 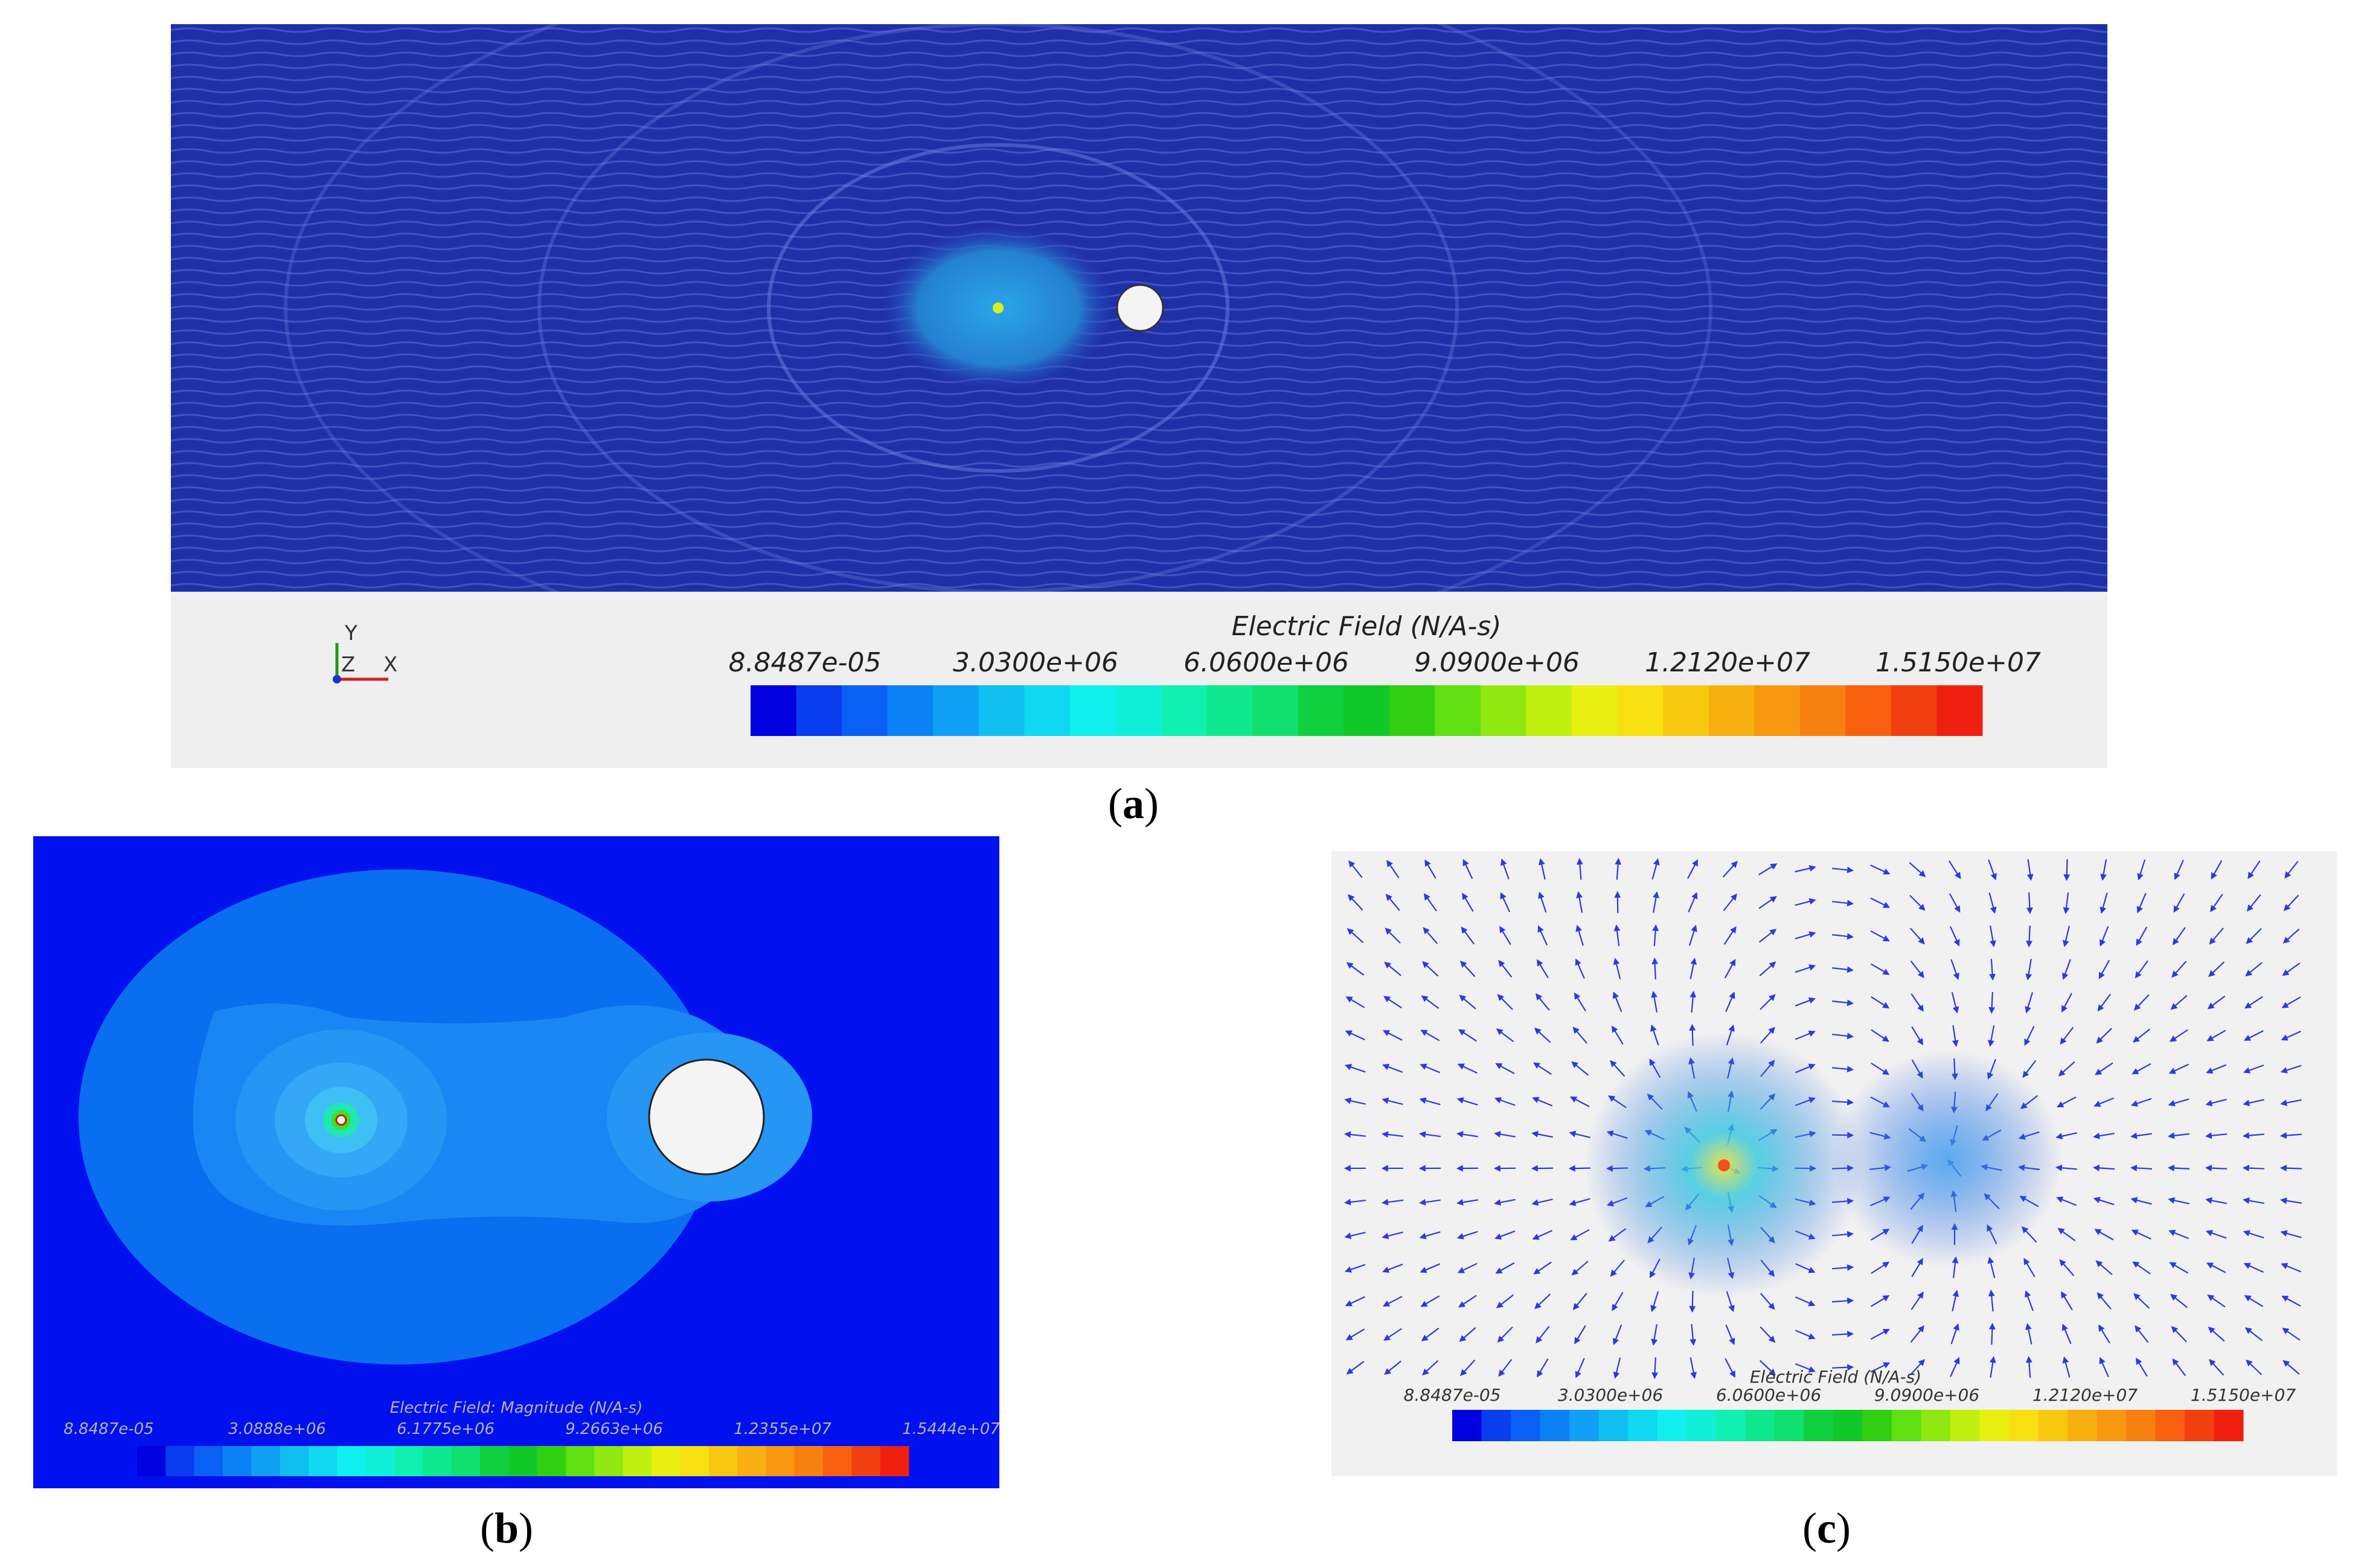 What do you see at coordinates (446, 1429) in the screenshot?
I see `colorbar-tick-label: 6.1775e+06` at bounding box center [446, 1429].